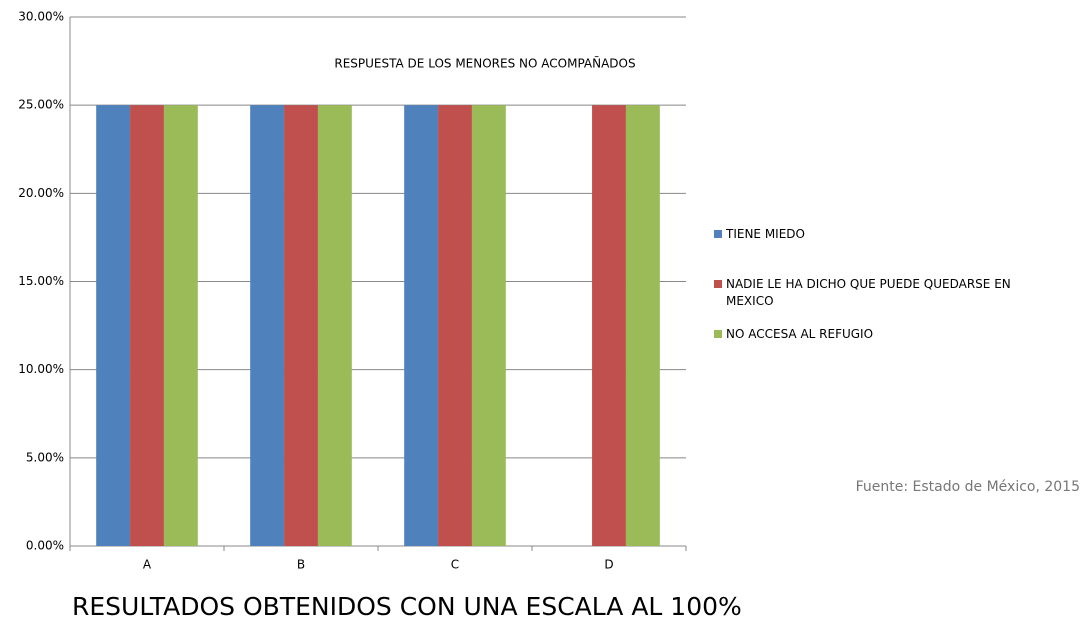 Image resolution: width=1084 pixels, height=624 pixels. What do you see at coordinates (765, 234) in the screenshot?
I see `legend-label: TIENE MIEDO` at bounding box center [765, 234].